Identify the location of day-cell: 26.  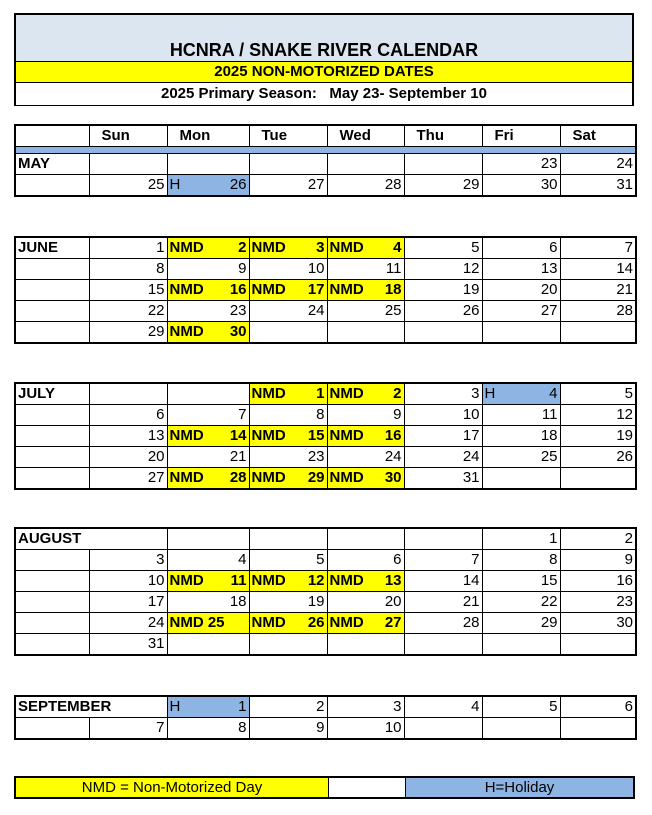
(598, 457).